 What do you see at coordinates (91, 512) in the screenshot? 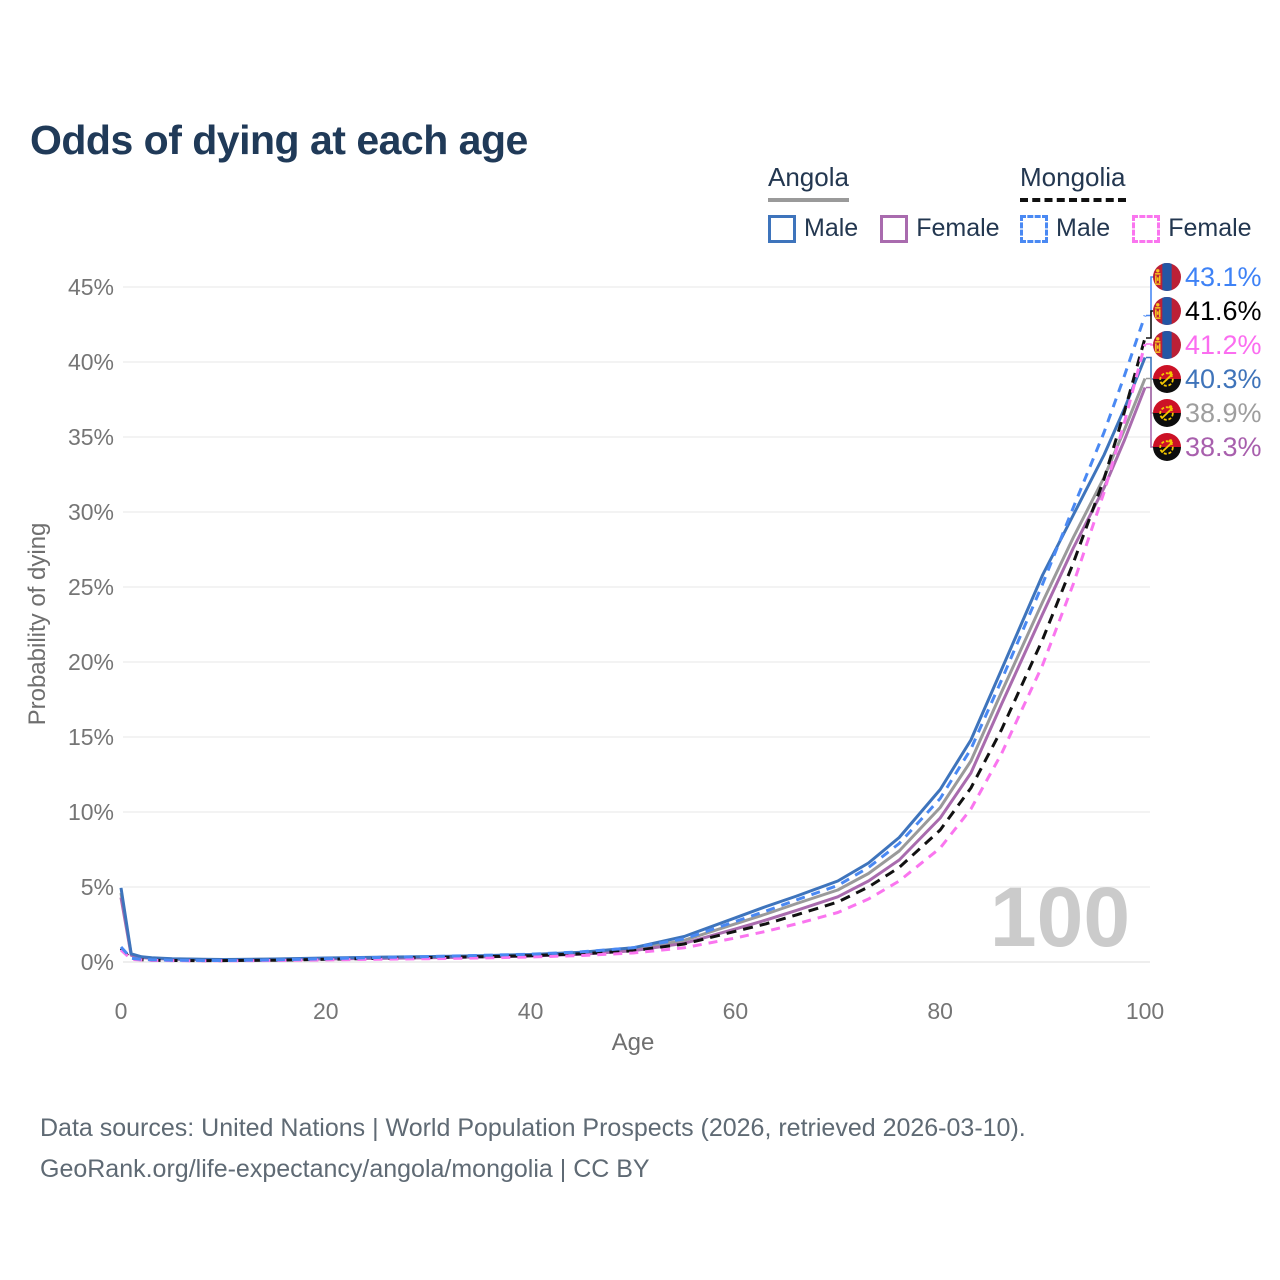
I see `y-tick-label: 30%` at bounding box center [91, 512].